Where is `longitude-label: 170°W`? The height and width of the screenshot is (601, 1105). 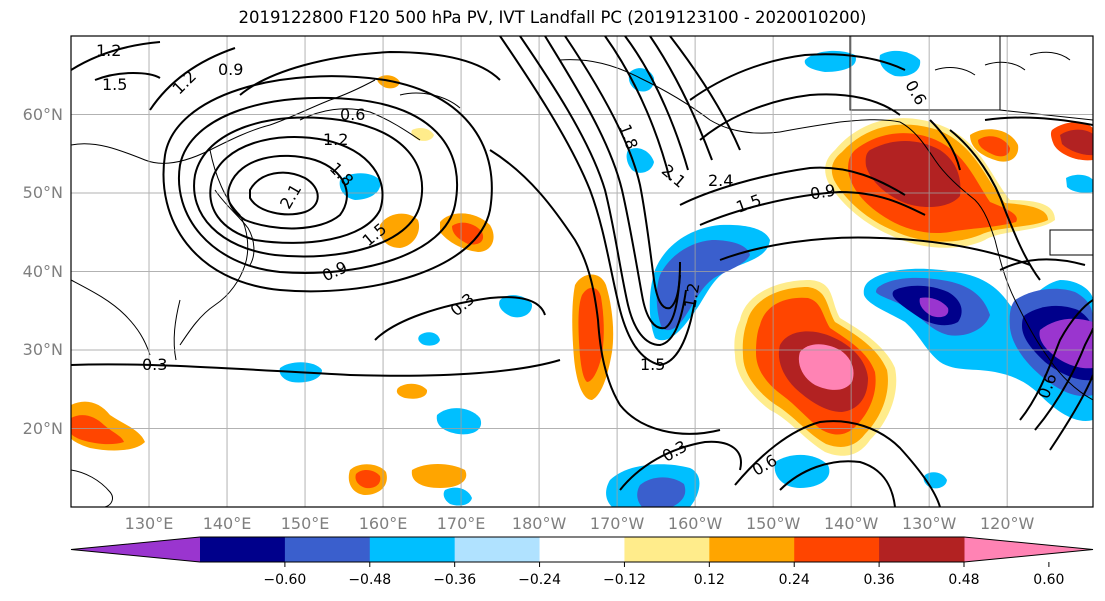
longitude-label: 170°W is located at coordinates (617, 523).